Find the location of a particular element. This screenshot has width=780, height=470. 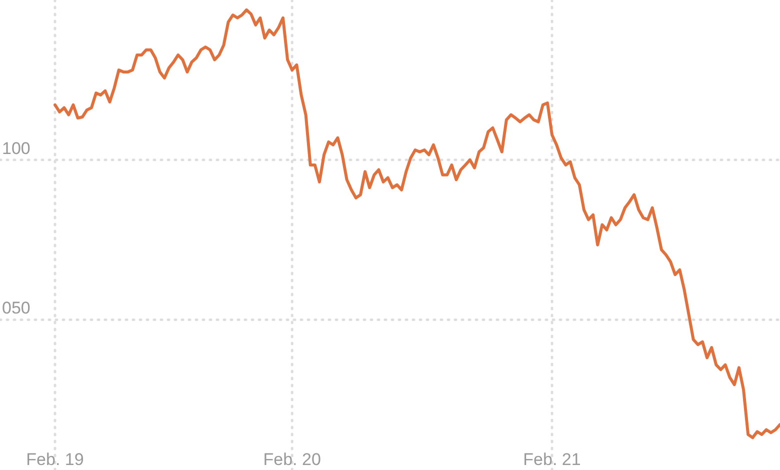

y-tick-label: 100 is located at coordinates (16, 148).